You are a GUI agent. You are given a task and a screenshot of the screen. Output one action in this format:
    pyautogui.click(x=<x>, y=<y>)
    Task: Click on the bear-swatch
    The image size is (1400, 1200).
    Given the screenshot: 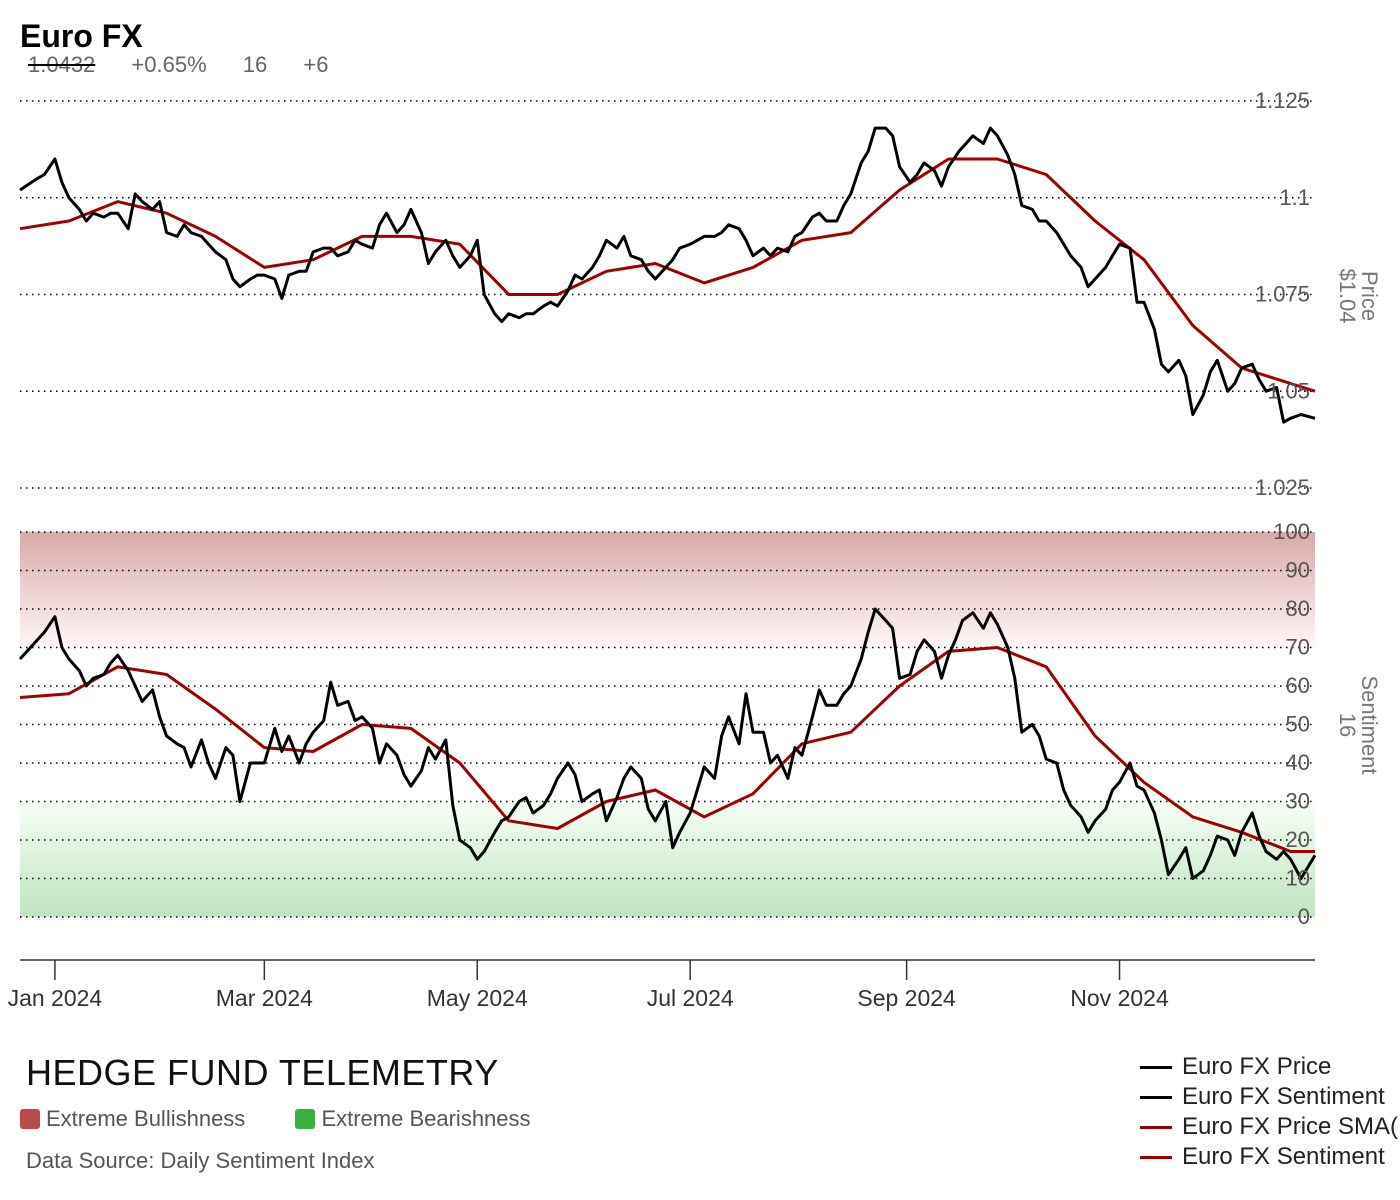 What is the action you would take?
    pyautogui.click(x=305, y=1119)
    